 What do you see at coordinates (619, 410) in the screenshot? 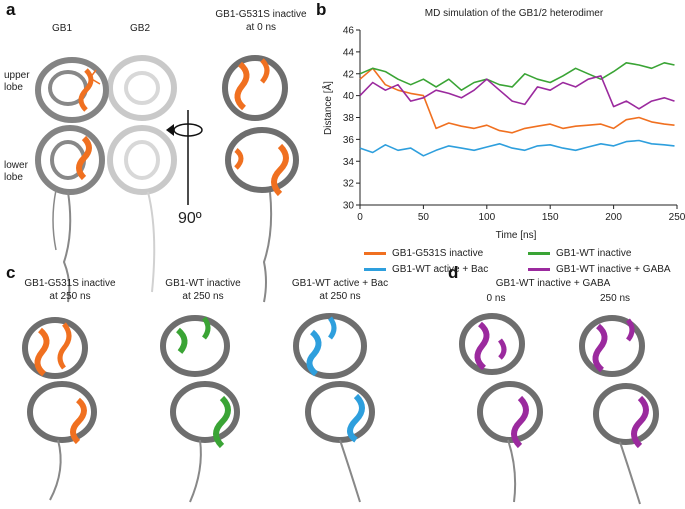
I see `d-gaba-250ns-structure` at bounding box center [619, 410].